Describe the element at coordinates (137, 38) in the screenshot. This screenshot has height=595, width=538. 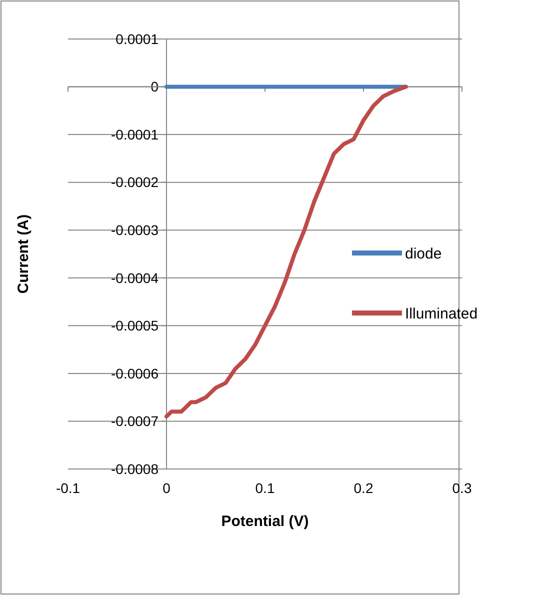
I see `y-tick-label: 0.0001` at that location.